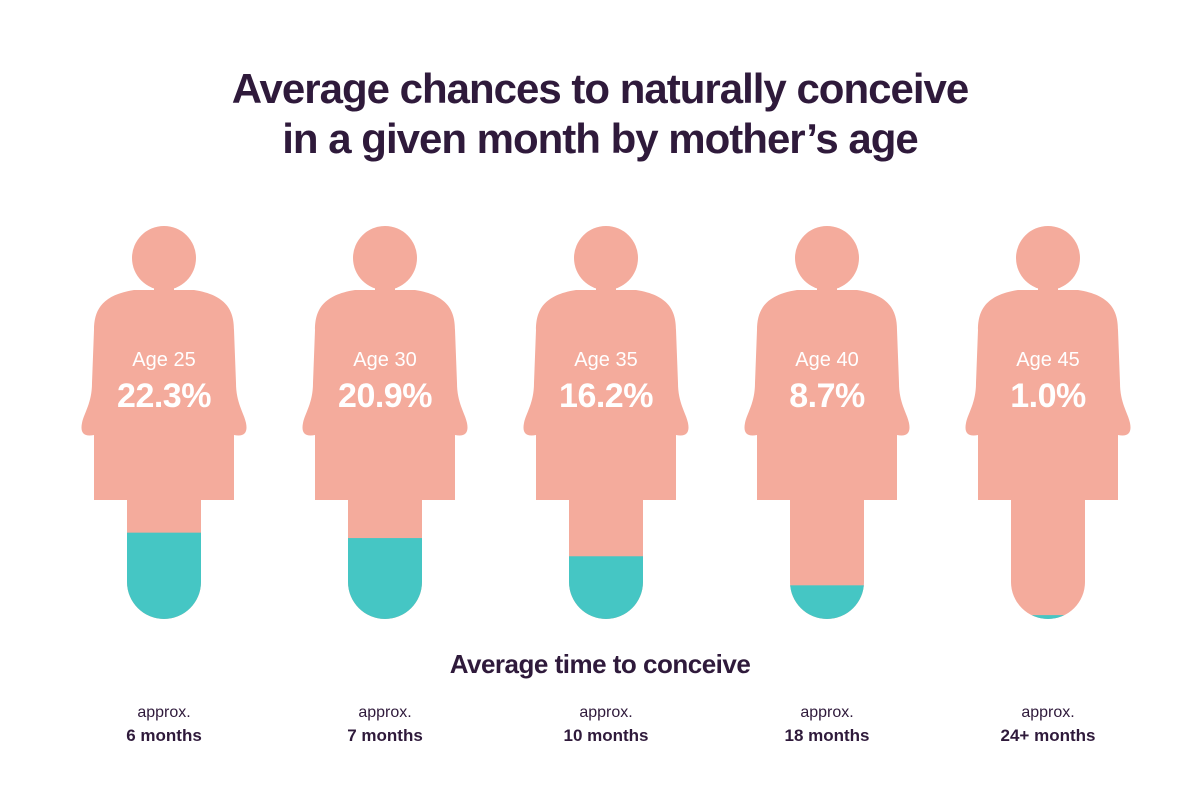 The height and width of the screenshot is (807, 1200). I want to click on value-label: 20.9%, so click(385, 396).